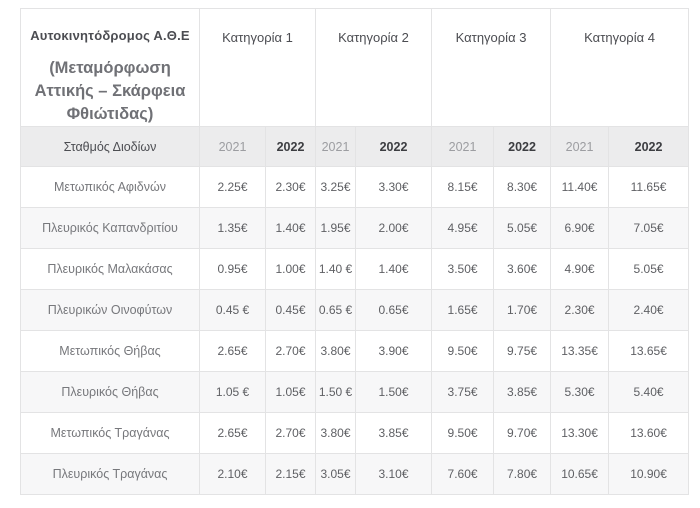 This screenshot has height=508, width=700. Describe the element at coordinates (394, 392) in the screenshot. I see `price-cell: 1.50€` at that location.